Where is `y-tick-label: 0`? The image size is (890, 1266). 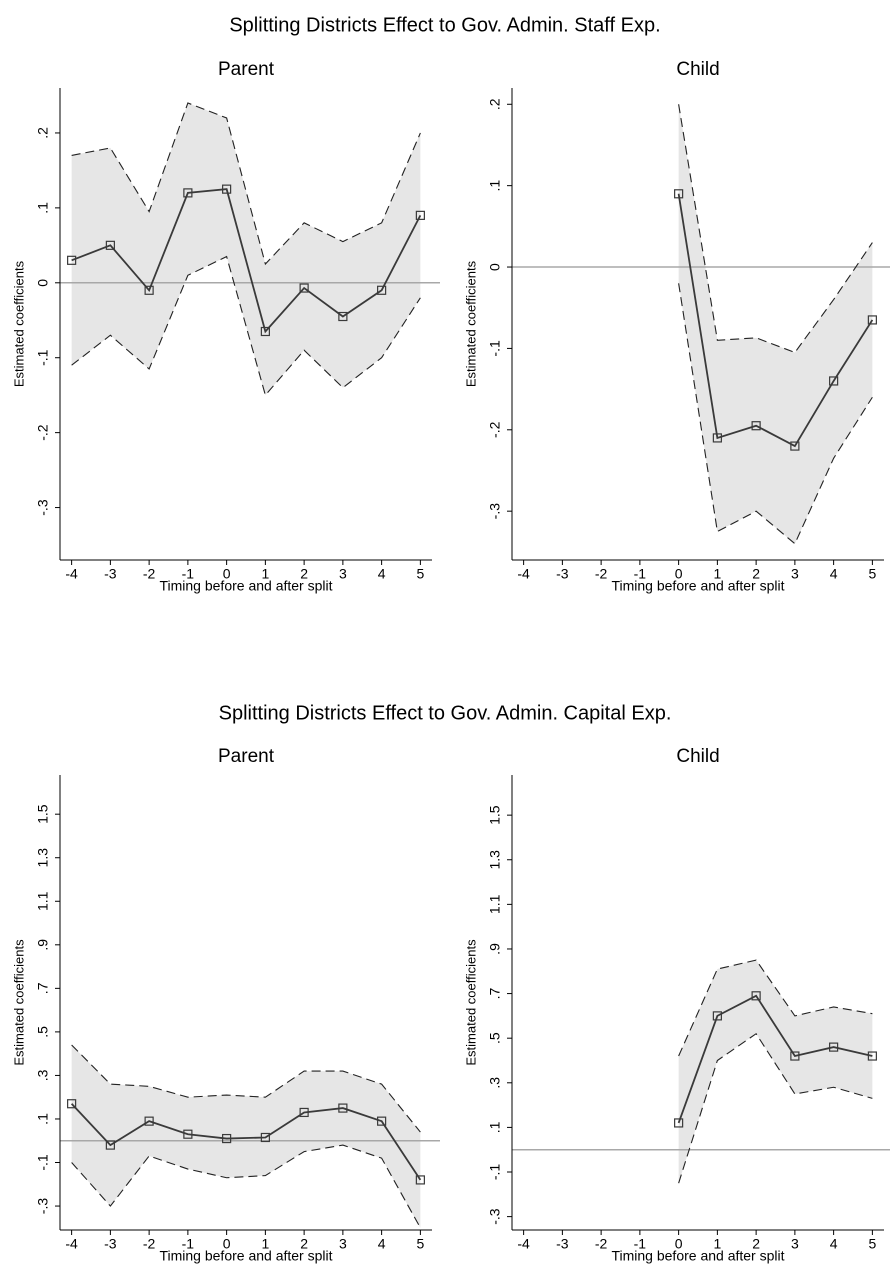 y-tick-label: 0 is located at coordinates (43, 283).